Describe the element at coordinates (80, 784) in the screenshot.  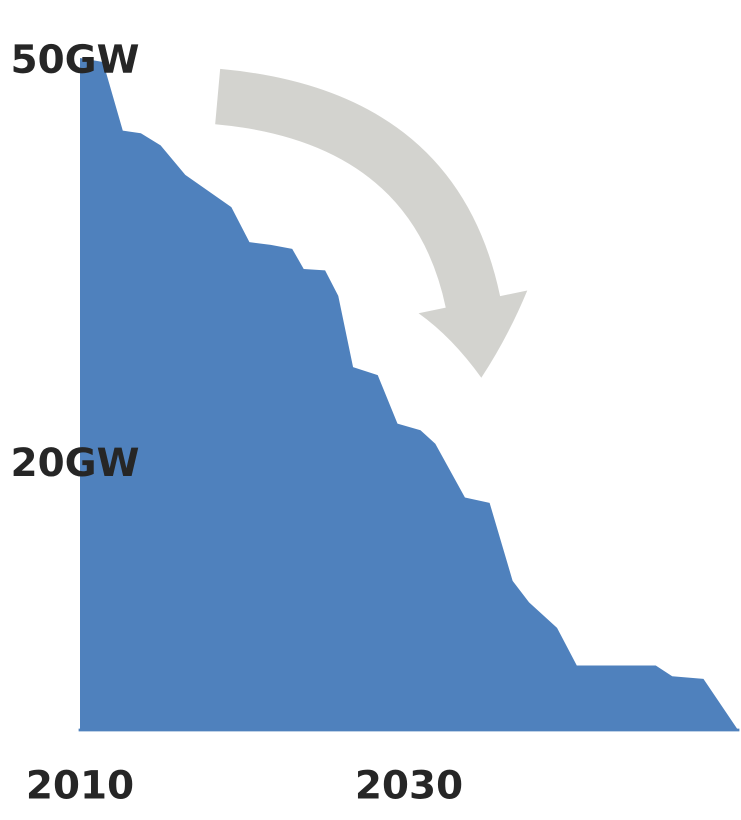
I see `x-tick-label: 2010` at that location.